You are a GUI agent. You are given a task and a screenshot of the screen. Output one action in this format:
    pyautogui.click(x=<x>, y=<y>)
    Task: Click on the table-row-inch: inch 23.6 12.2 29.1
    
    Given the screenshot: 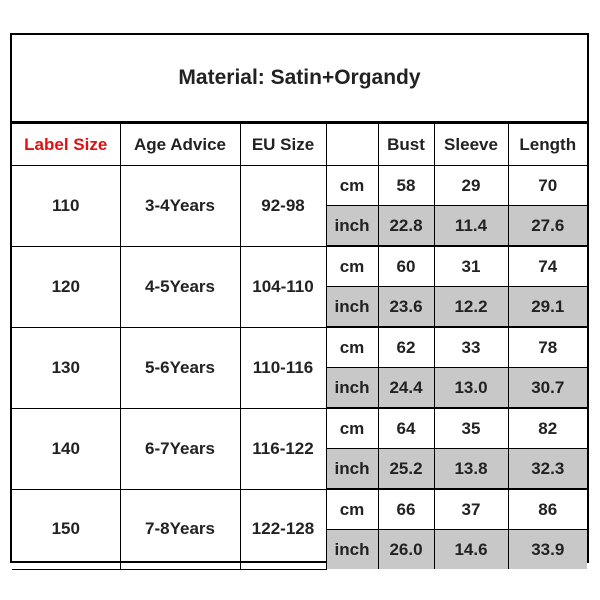 What is the action you would take?
    pyautogui.click(x=299, y=307)
    